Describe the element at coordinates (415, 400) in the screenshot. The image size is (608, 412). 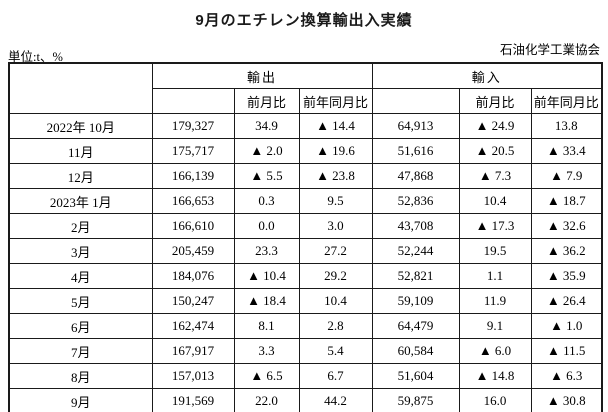
I see `import-value-cell: 59,875` at that location.